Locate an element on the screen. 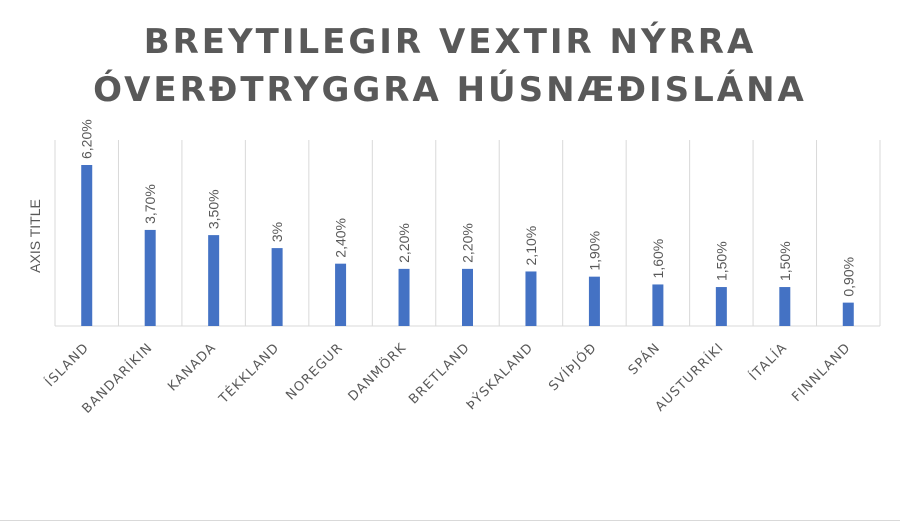 This screenshot has height=530, width=900. data-label: 2,10% is located at coordinates (531, 246).